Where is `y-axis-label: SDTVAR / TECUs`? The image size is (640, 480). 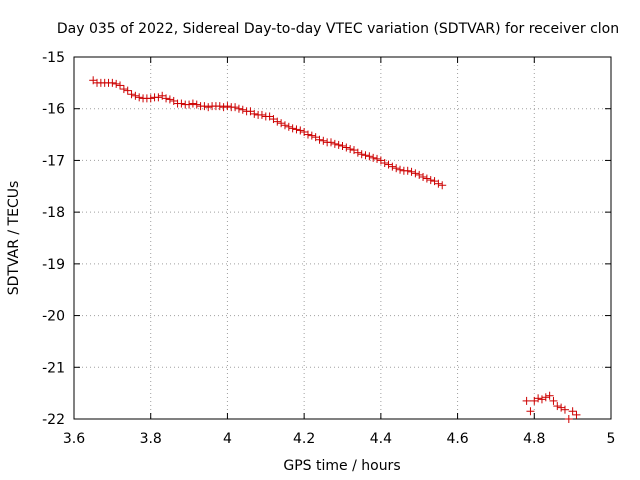 y-axis-label: SDTVAR / TECUs is located at coordinates (14, 238).